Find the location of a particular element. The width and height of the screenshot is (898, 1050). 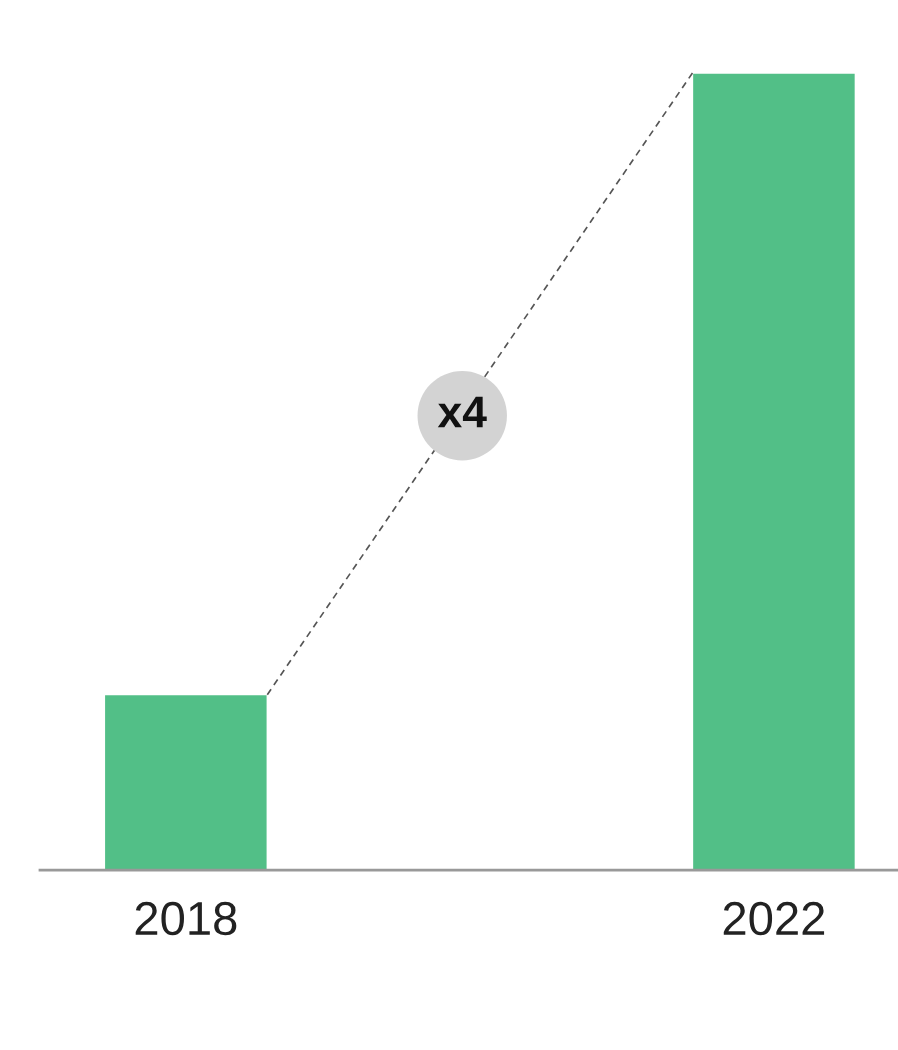

x-tick-label: 2022 is located at coordinates (774, 918).